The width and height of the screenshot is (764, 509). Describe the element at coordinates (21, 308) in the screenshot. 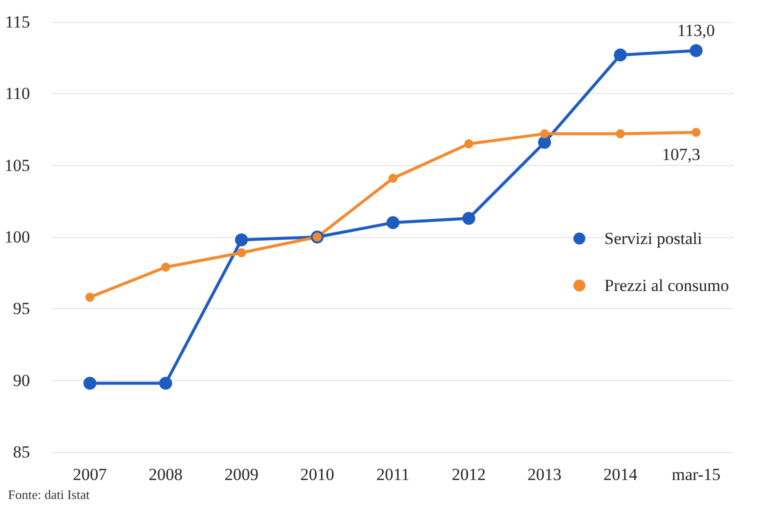

I see `y-tick-label: 95` at that location.